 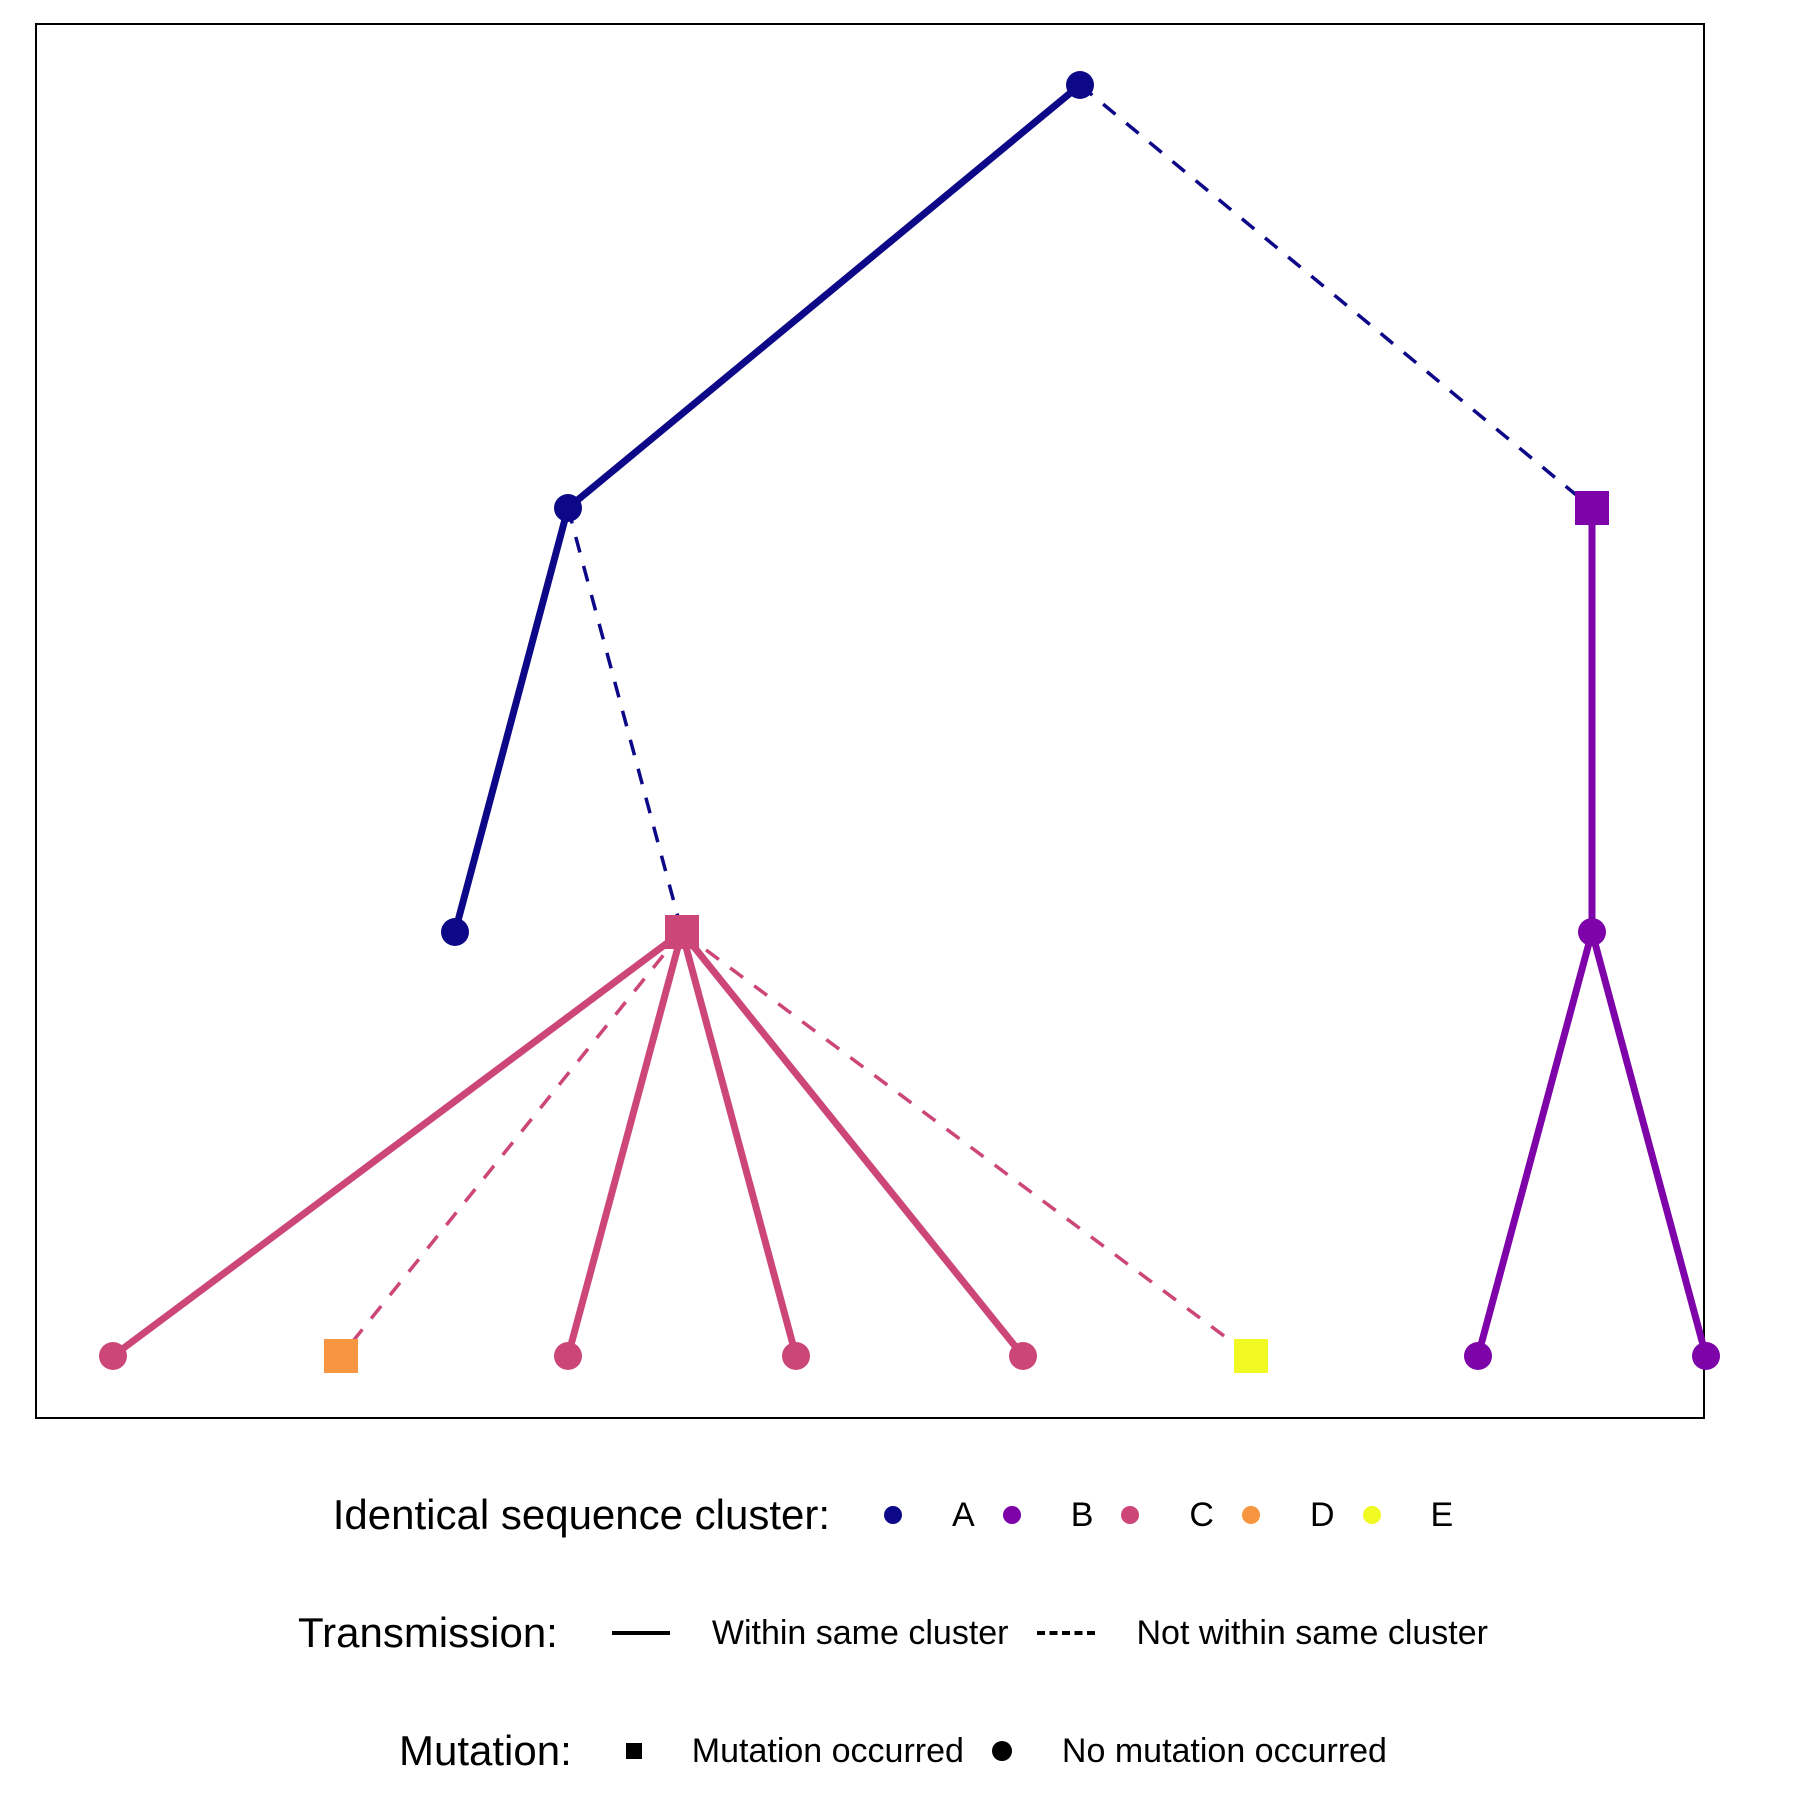 I want to click on node-n13, so click(x=1478, y=1356).